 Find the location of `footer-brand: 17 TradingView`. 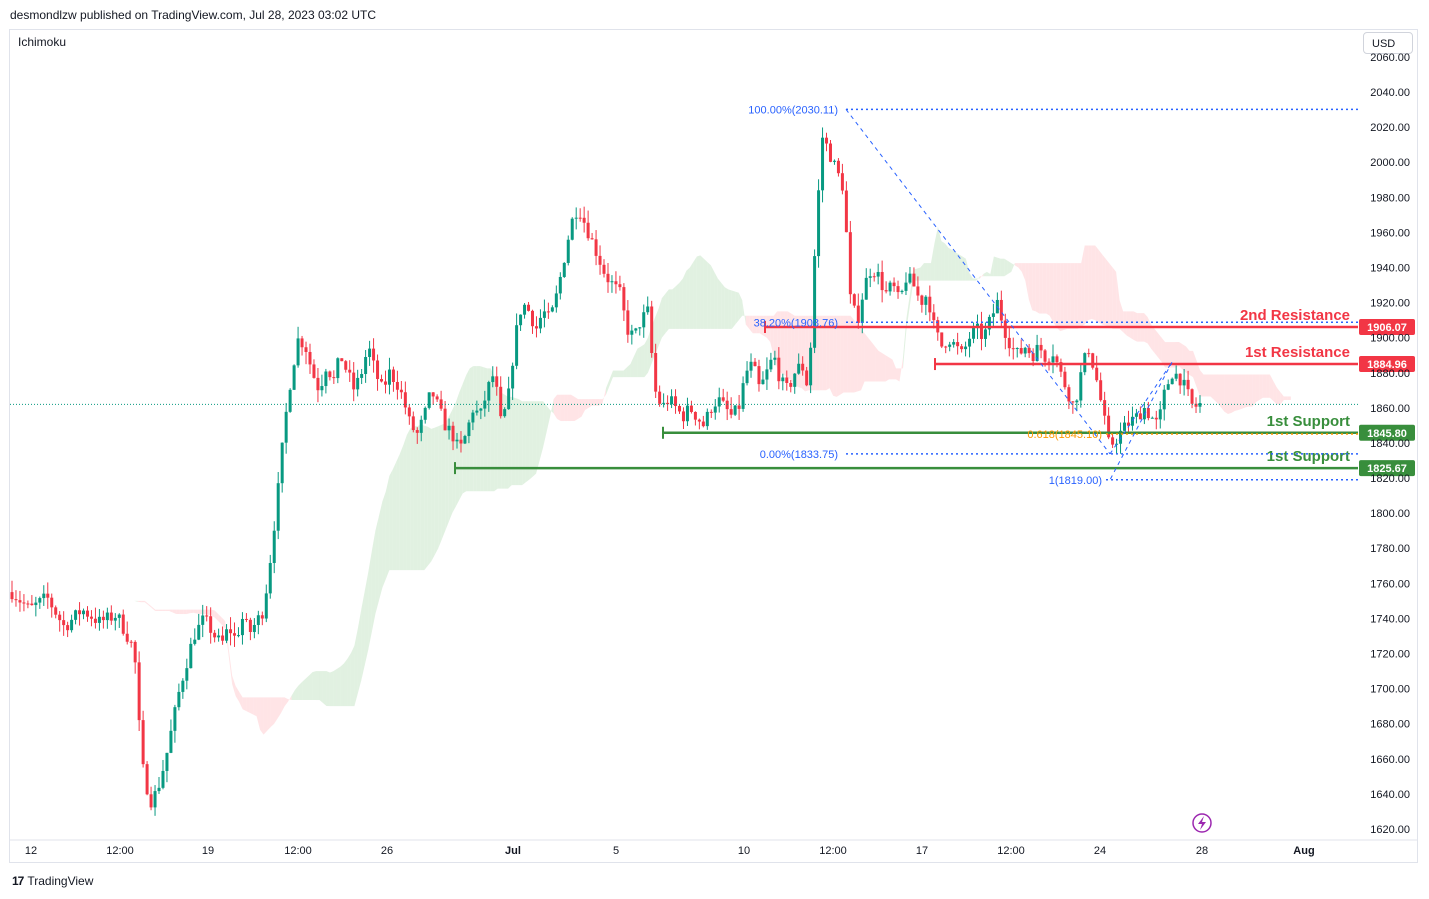

footer-brand: 17 TradingView is located at coordinates (52, 881).